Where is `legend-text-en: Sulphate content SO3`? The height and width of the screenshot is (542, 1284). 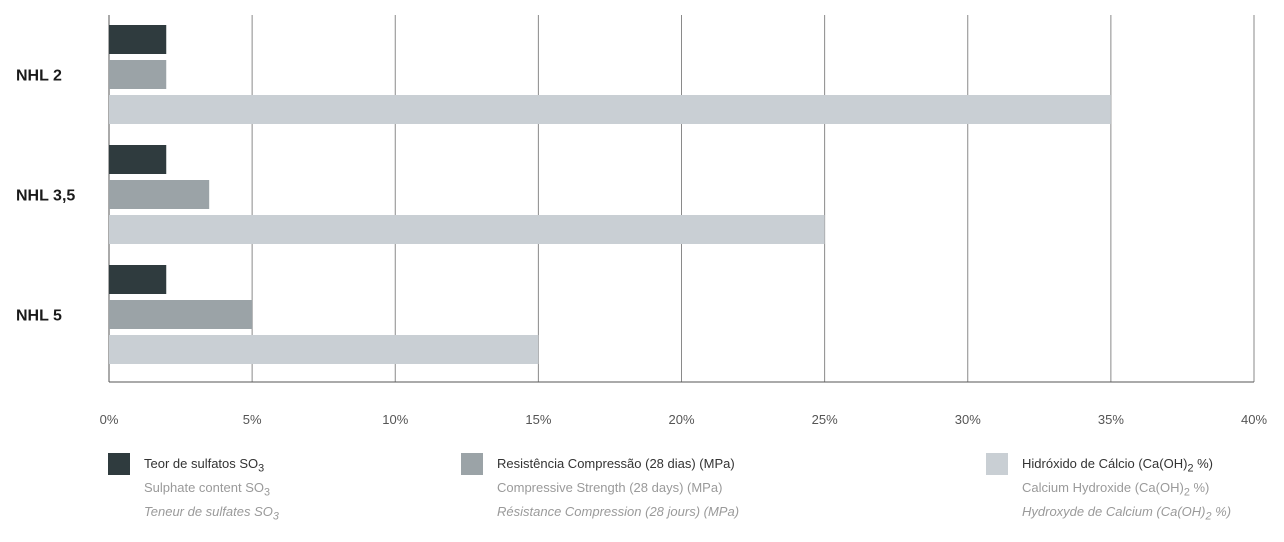 legend-text-en: Sulphate content SO3 is located at coordinates (207, 489).